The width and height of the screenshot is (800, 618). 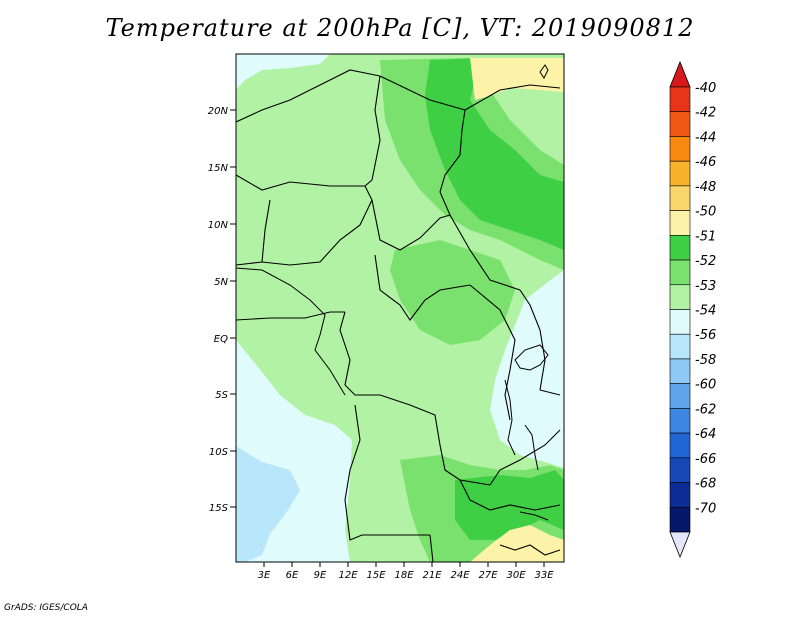 What do you see at coordinates (705, 113) in the screenshot?
I see `colorbar-label: -42` at bounding box center [705, 113].